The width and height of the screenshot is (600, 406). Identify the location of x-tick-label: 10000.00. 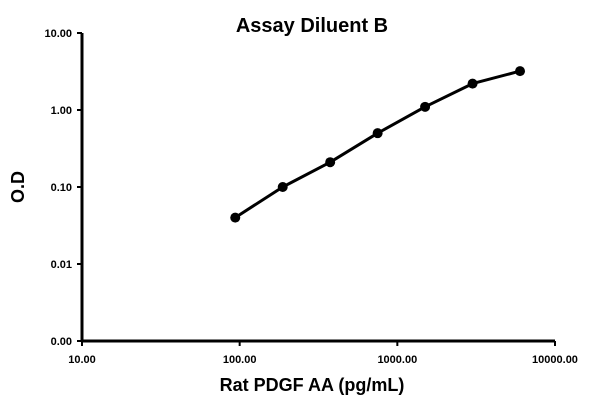
(555, 360).